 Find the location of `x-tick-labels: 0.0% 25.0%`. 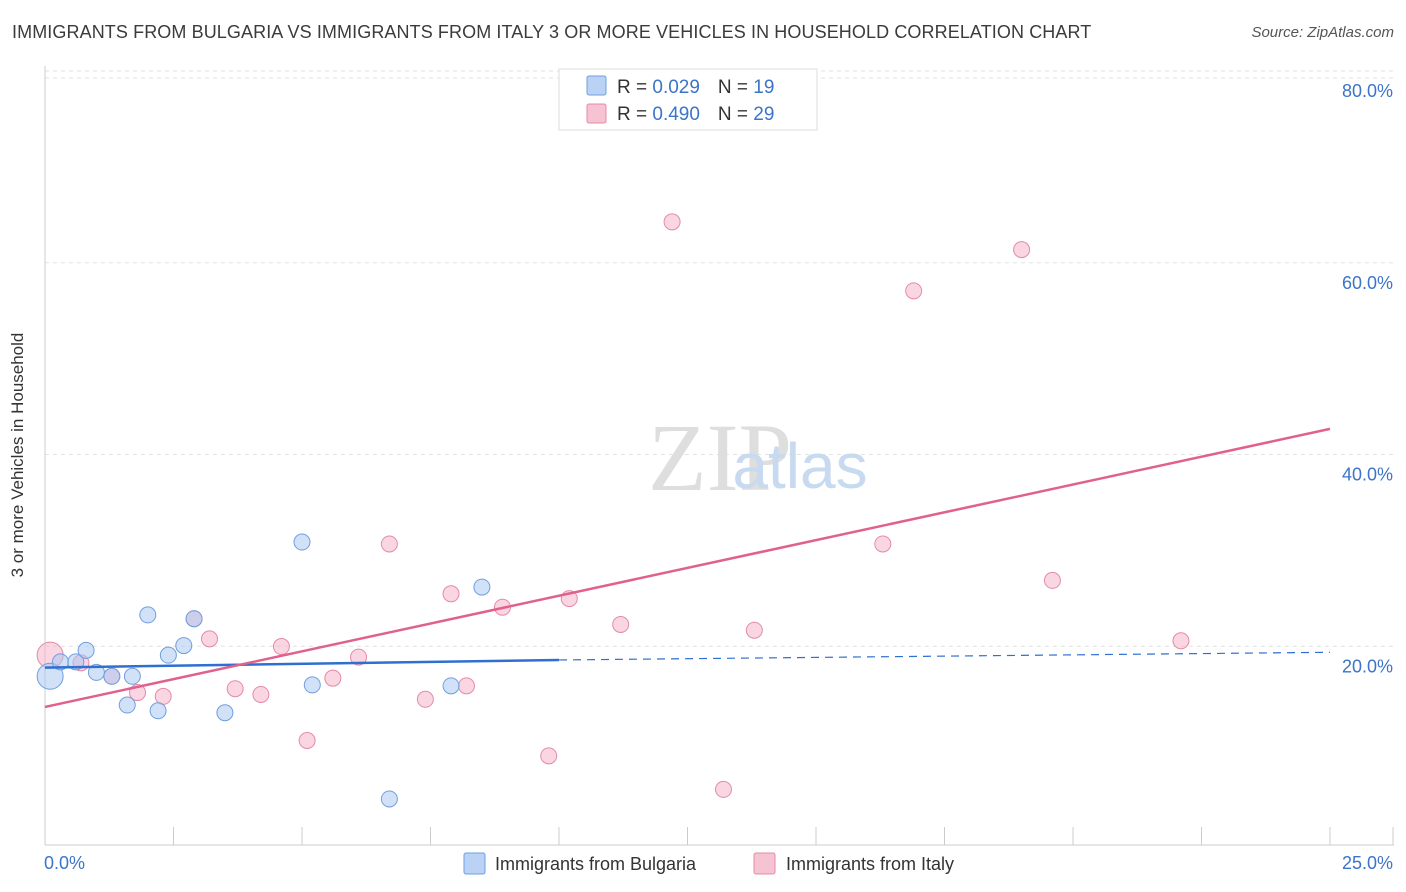

x-tick-labels: 0.0% 25.0% is located at coordinates (718, 863).